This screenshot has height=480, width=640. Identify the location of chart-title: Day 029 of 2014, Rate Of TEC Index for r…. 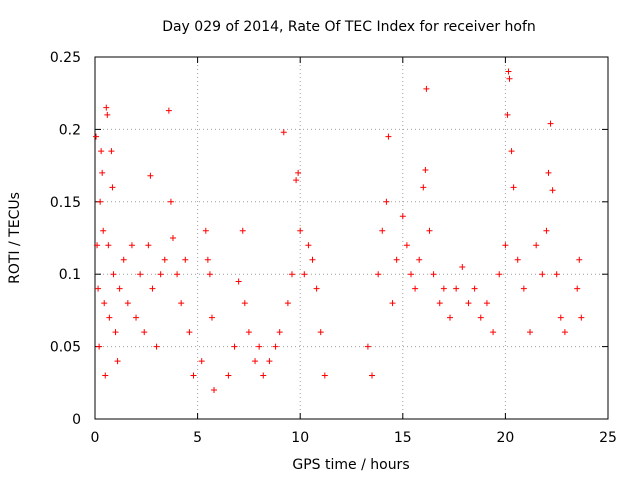
(349, 27).